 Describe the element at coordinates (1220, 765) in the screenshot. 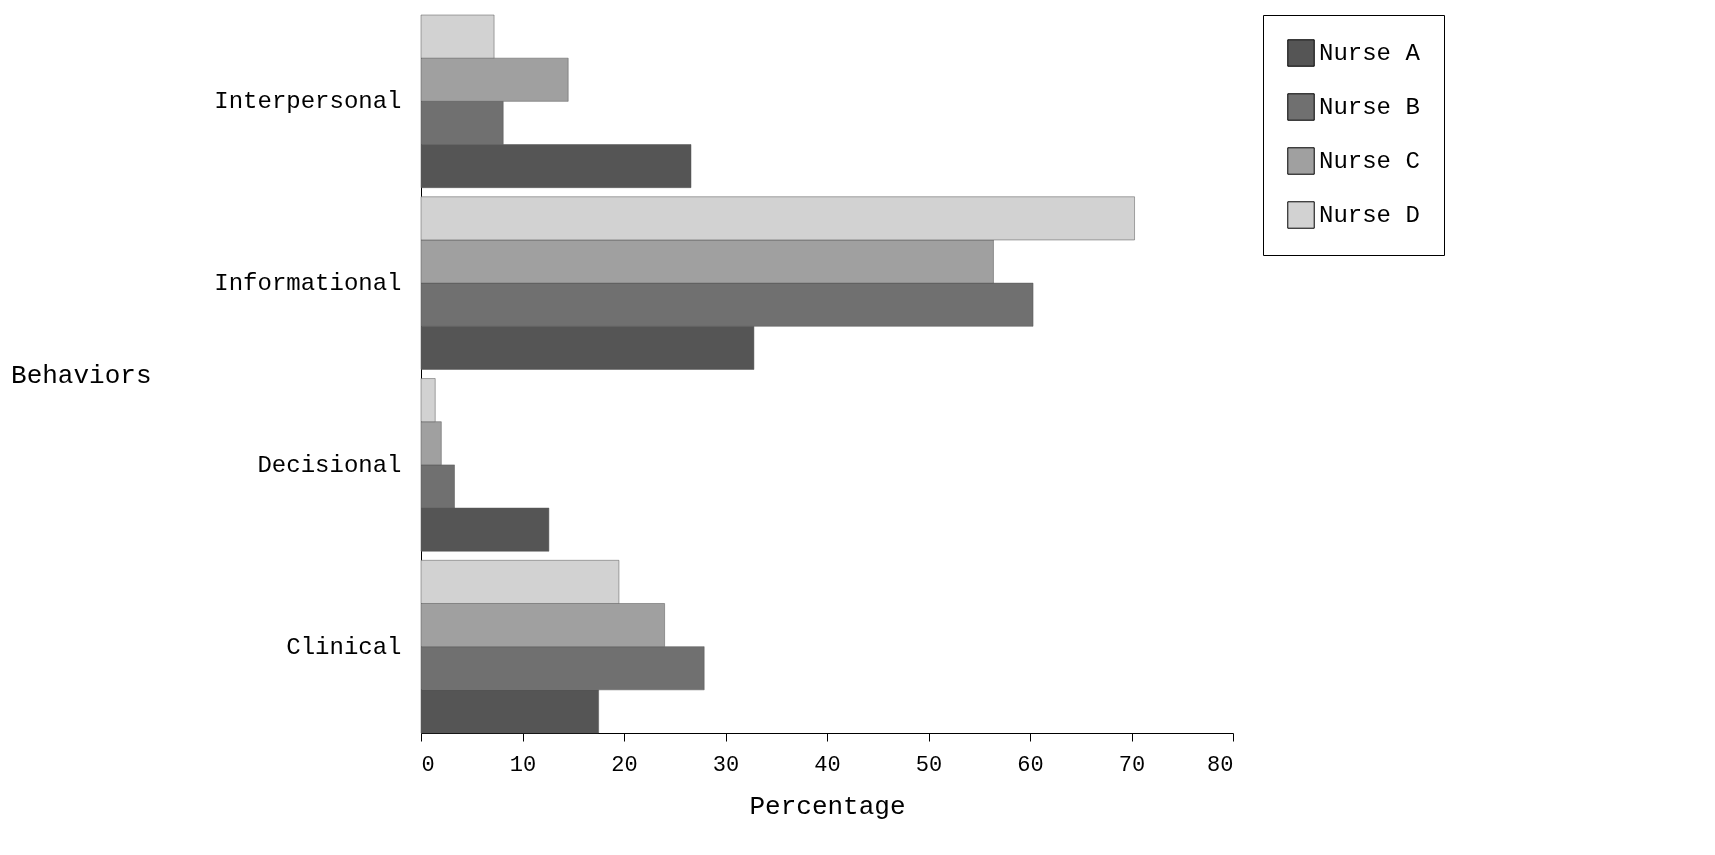

I see `x-tick-label: 80` at that location.